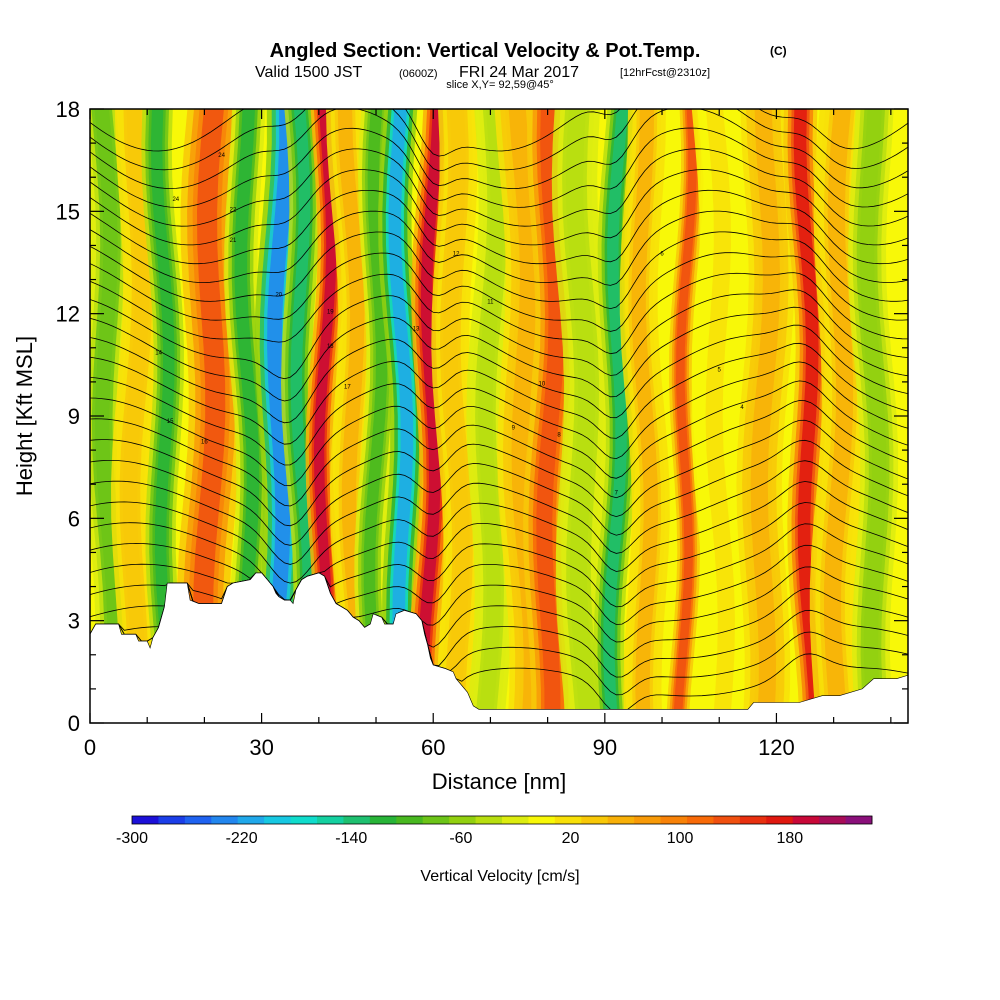 This screenshot has width=1000, height=1000. I want to click on chart-title-unit: (C), so click(778, 51).